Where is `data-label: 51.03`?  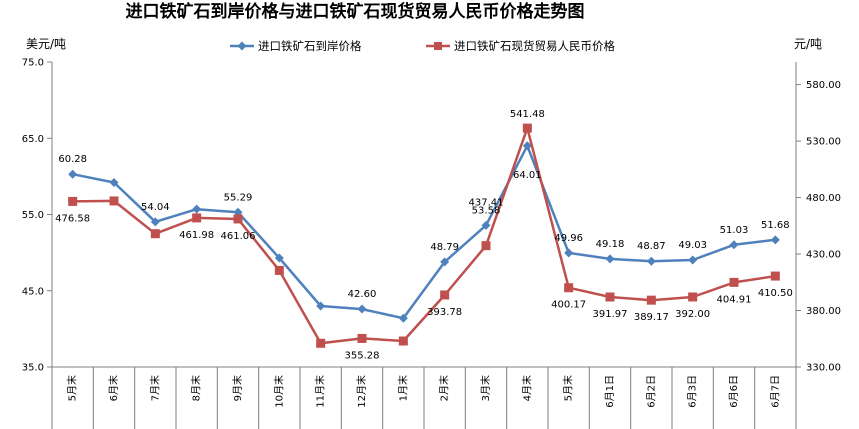
data-label: 51.03 is located at coordinates (734, 230).